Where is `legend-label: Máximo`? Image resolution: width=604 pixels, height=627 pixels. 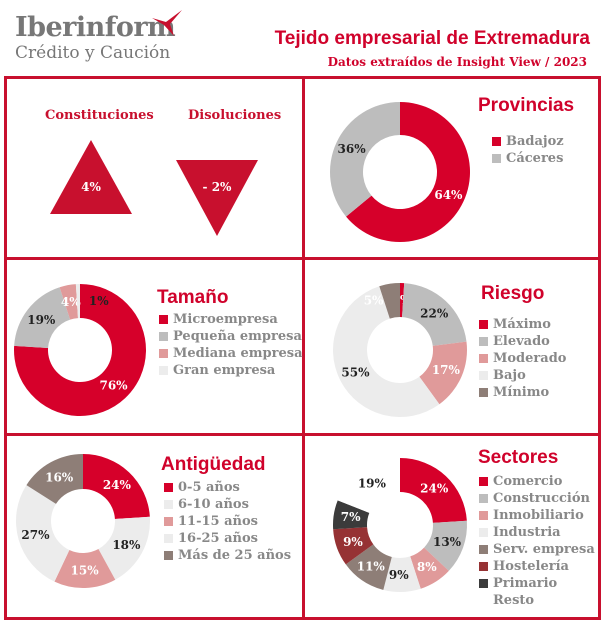
legend-label: Máximo is located at coordinates (522, 324).